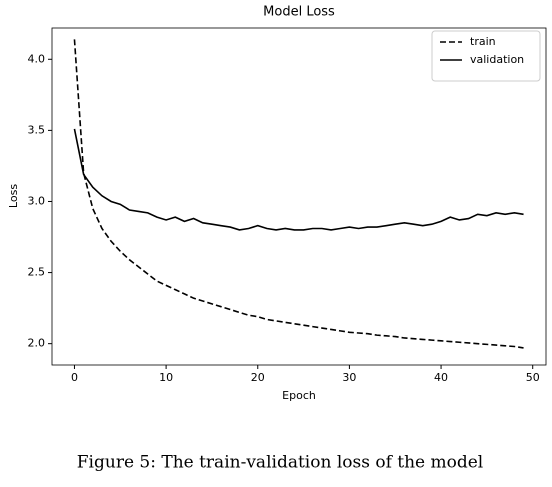 The height and width of the screenshot is (487, 552). What do you see at coordinates (37, 343) in the screenshot?
I see `y-tick-label: 2.0` at bounding box center [37, 343].